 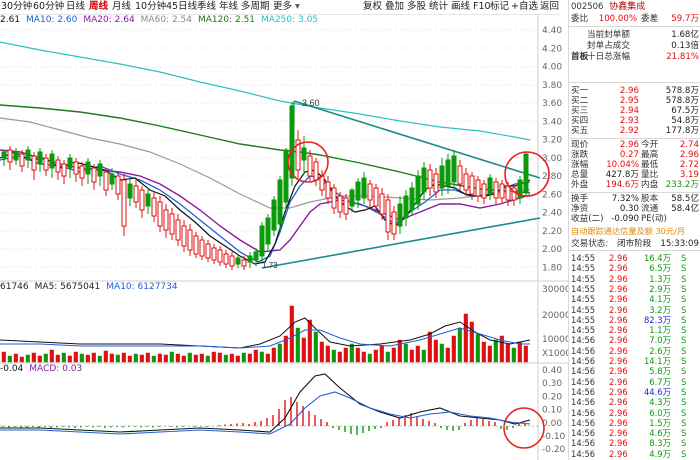 What do you see at coordinates (635, 121) in the screenshot?
I see `bid-4: 买四 2.93 54.8万` at bounding box center [635, 121].